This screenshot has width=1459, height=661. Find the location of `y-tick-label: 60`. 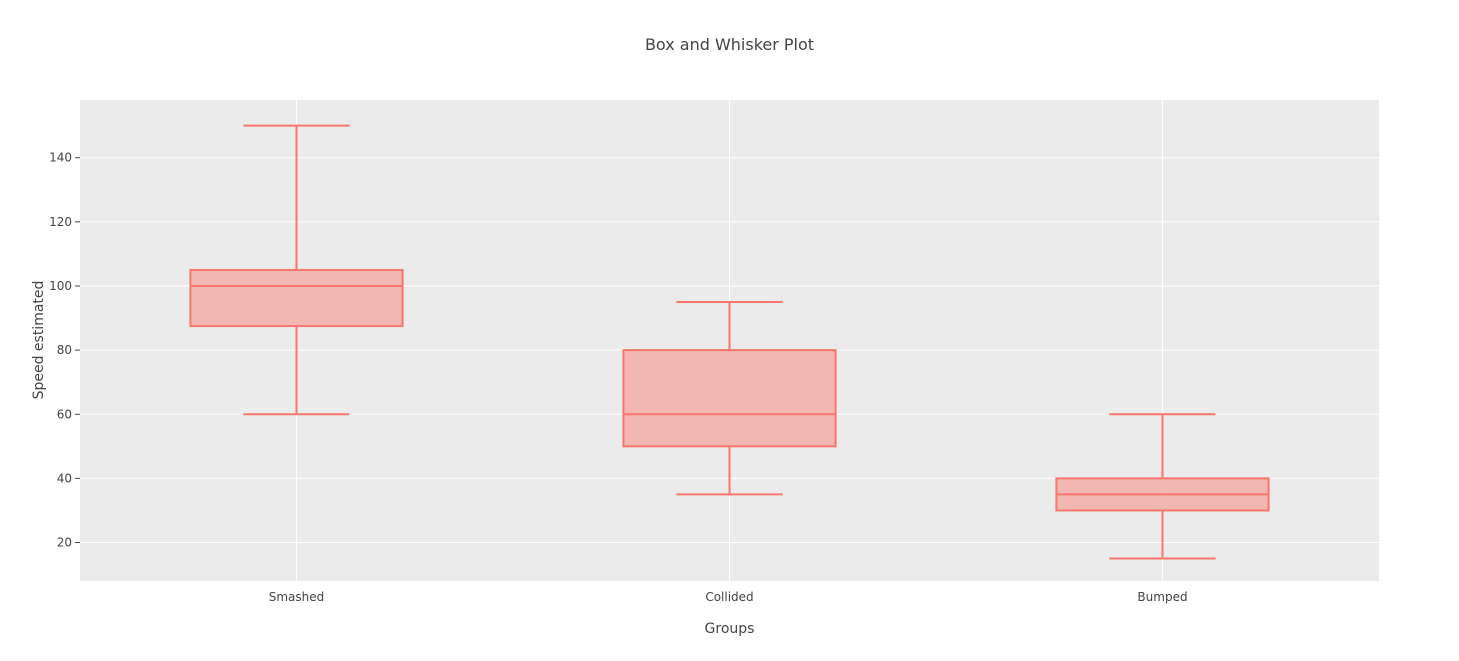

y-tick-label: 60 is located at coordinates (64, 414).